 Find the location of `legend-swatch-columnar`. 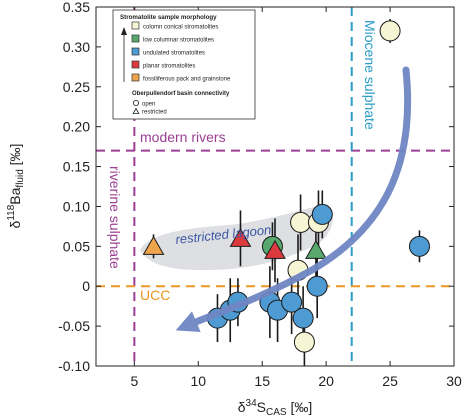

legend-swatch-columnar is located at coordinates (135, 25).